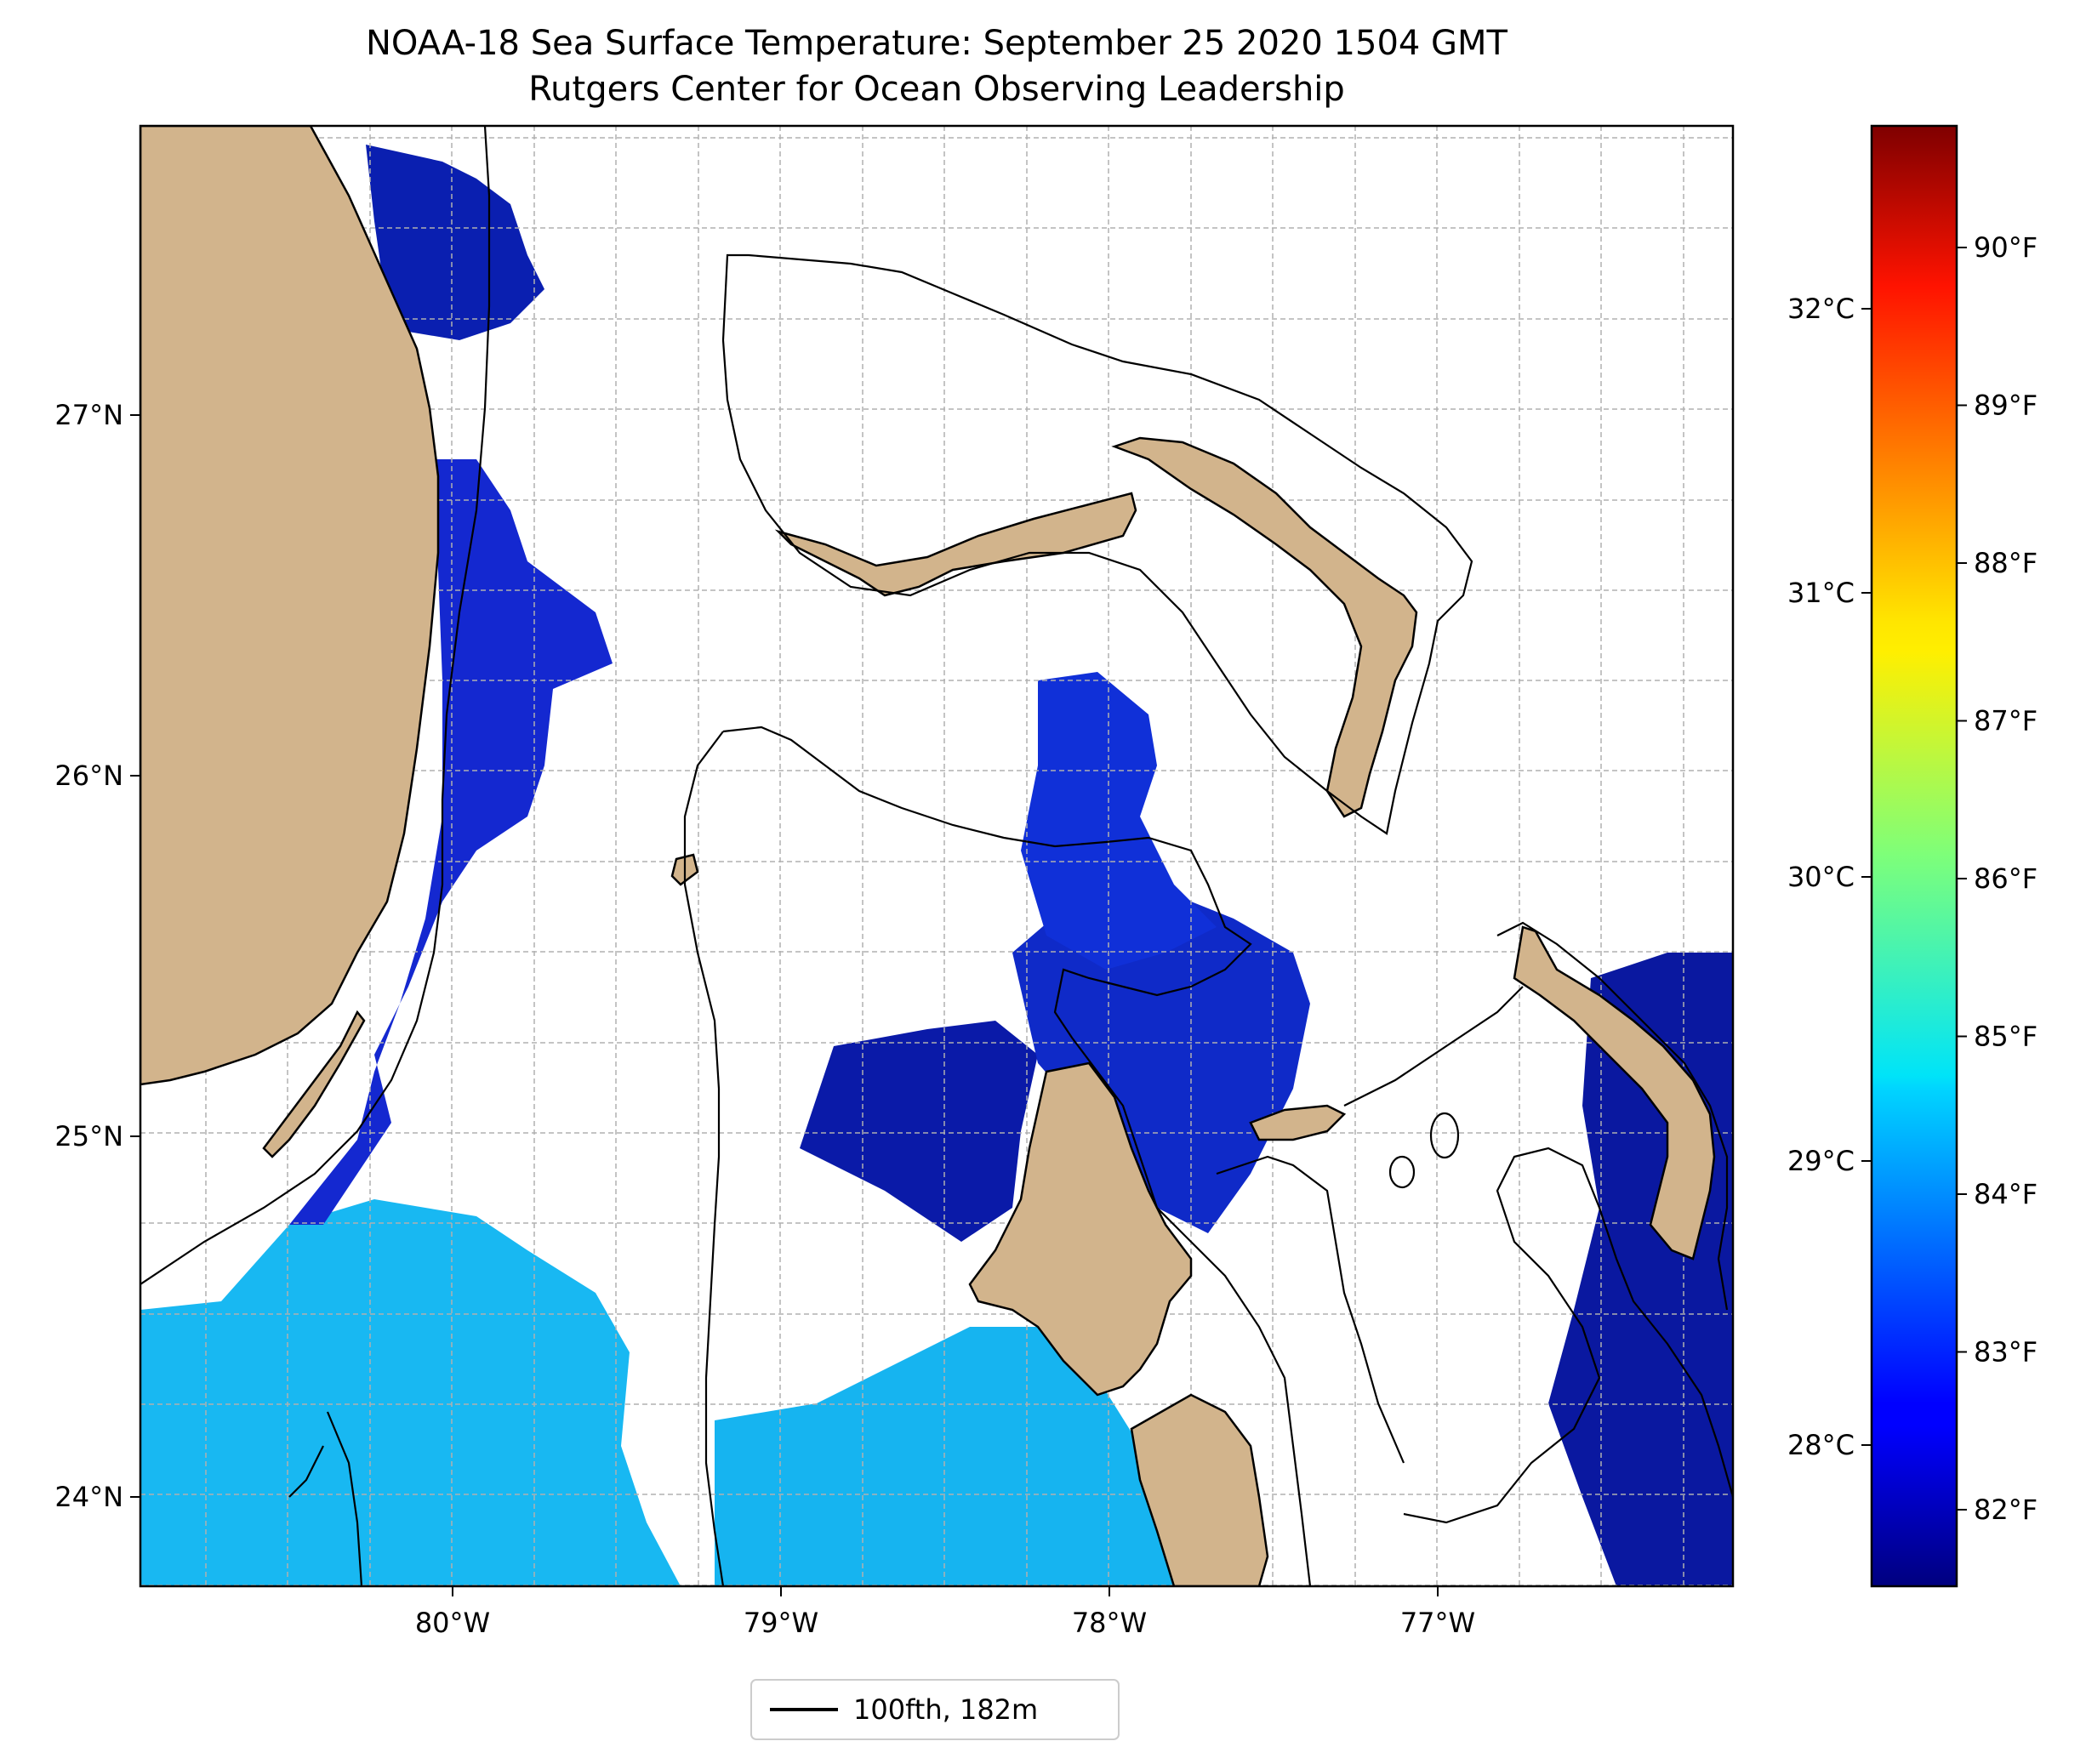 Image resolution: width=2086 pixels, height=1764 pixels. I want to click on celsius-tick-label: 32°C, so click(1821, 309).